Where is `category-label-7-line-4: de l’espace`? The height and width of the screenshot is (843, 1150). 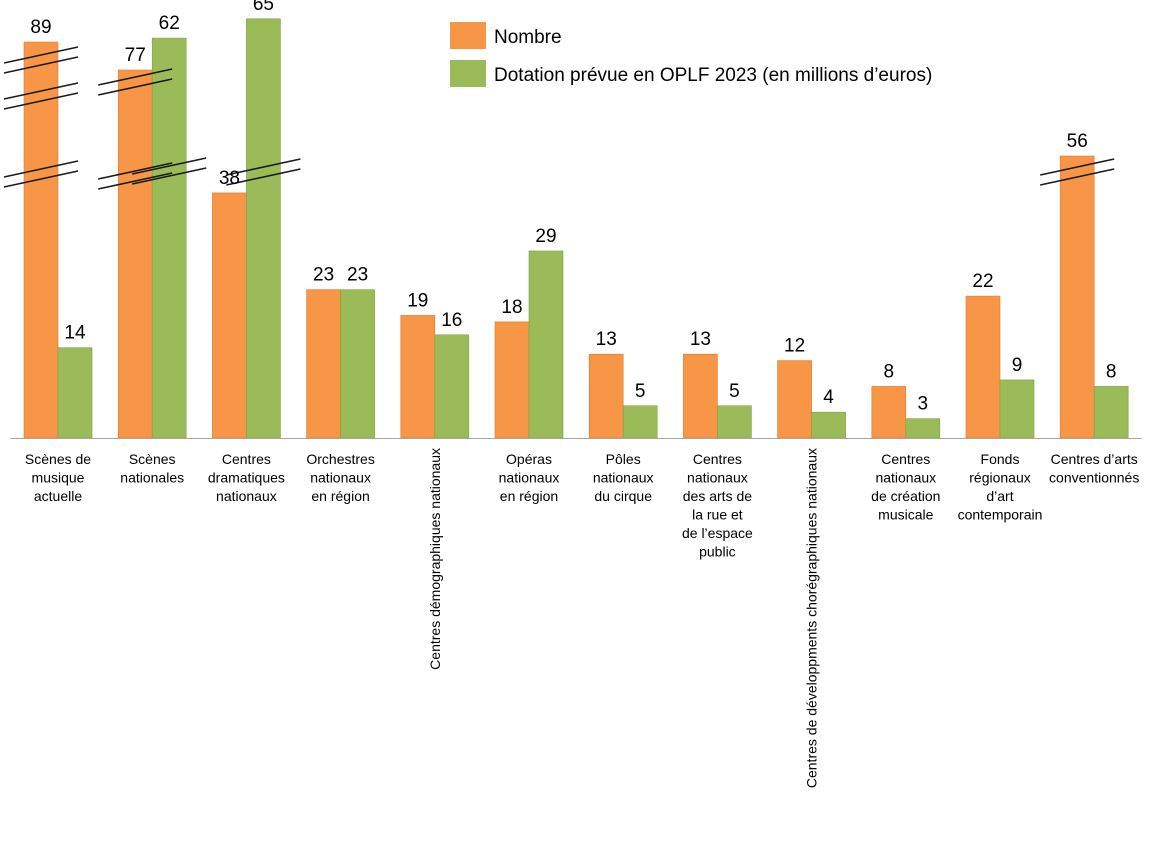
category-label-7-line-4: de l’espace is located at coordinates (717, 533).